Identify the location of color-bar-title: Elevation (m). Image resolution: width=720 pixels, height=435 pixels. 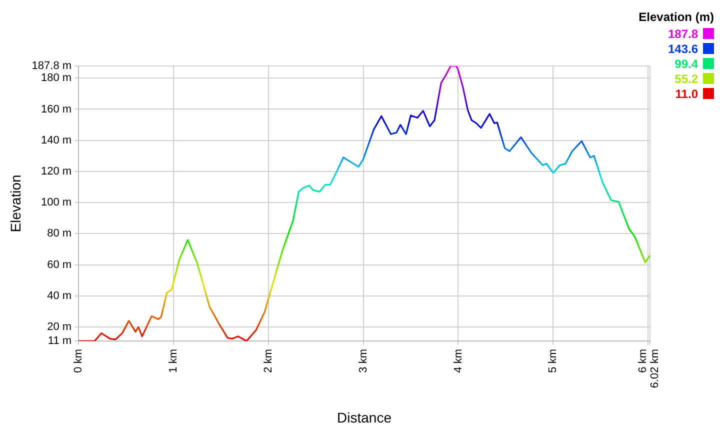
(676, 17).